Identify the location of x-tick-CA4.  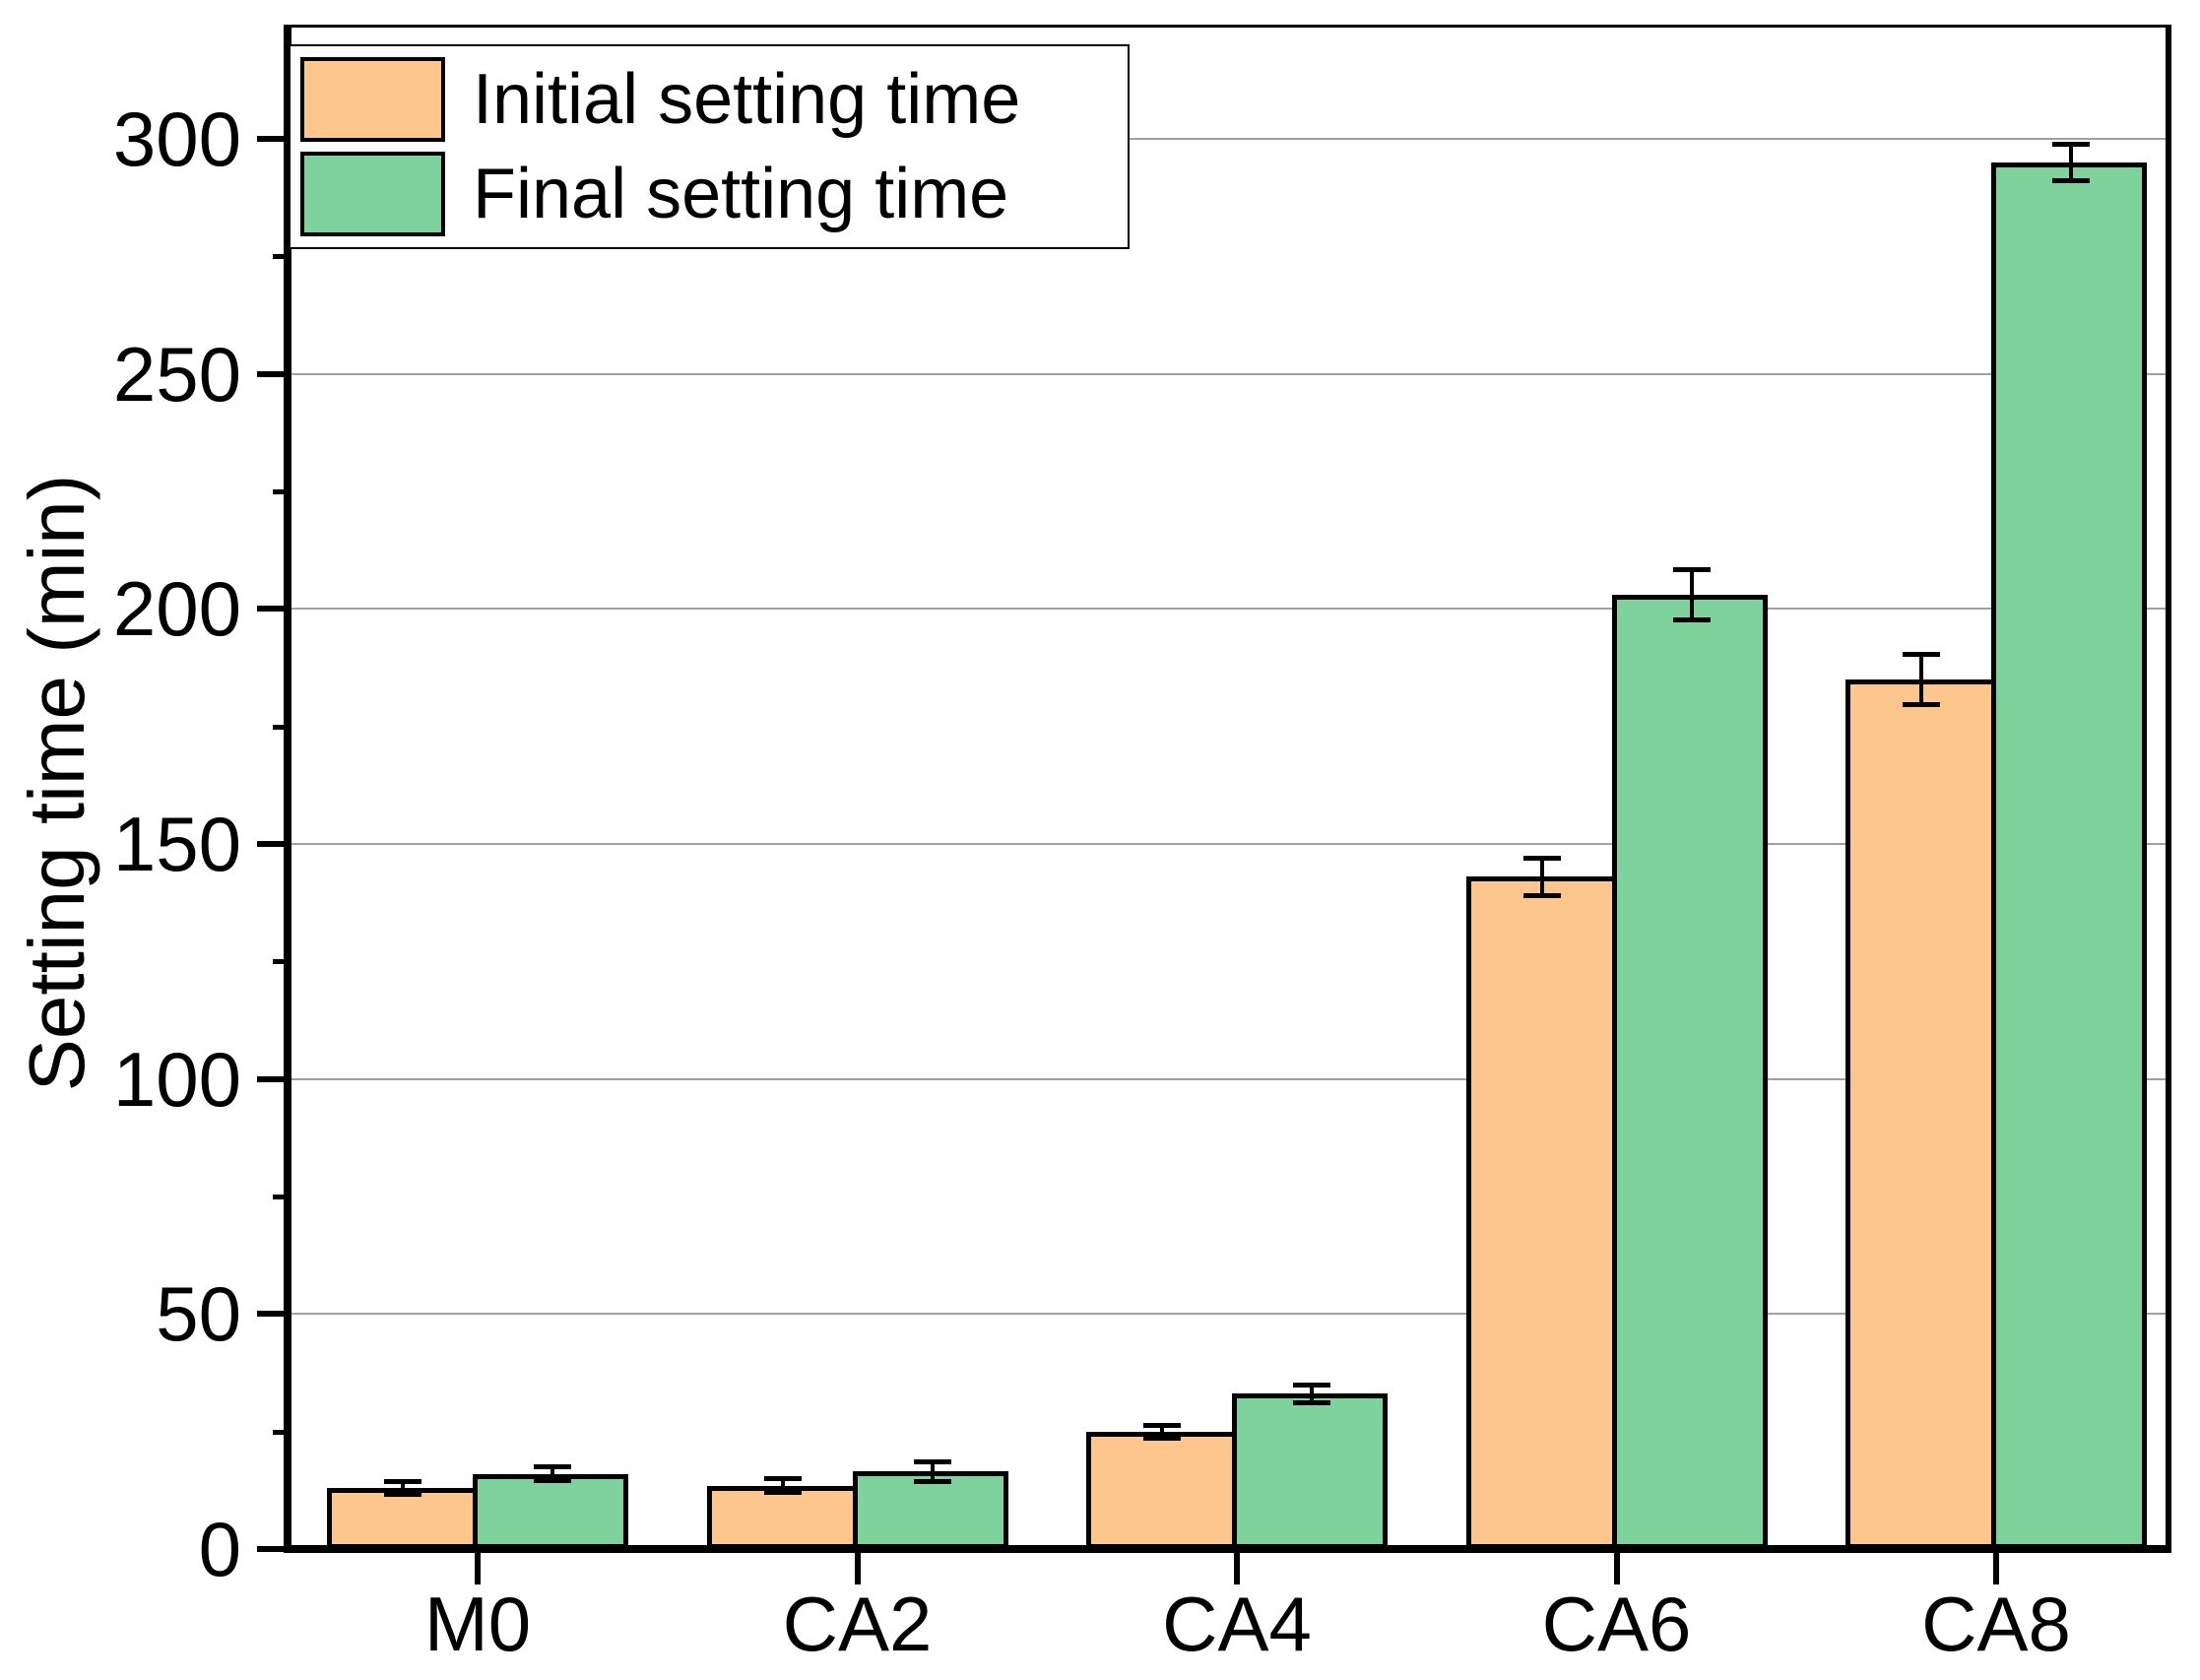
(1237, 1568).